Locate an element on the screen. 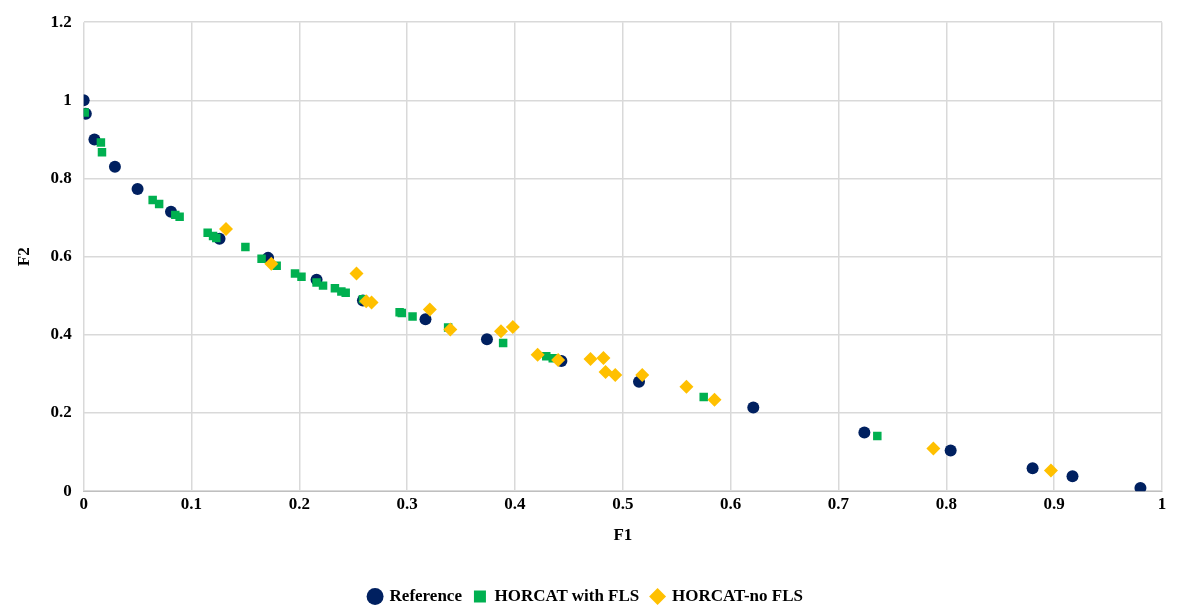 This screenshot has width=1179, height=615. x-tick-label: 0.7 is located at coordinates (838, 503).